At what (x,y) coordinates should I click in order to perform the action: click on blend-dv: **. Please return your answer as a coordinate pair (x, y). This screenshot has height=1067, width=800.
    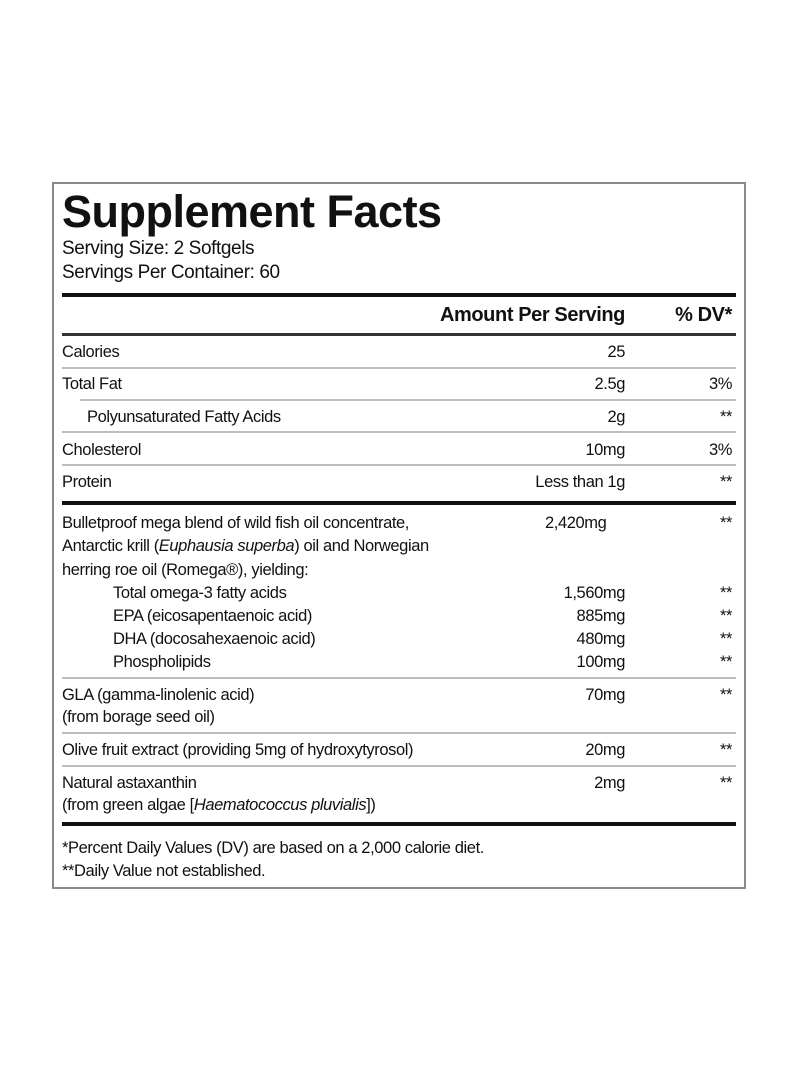
    Looking at the image, I should click on (725, 523).